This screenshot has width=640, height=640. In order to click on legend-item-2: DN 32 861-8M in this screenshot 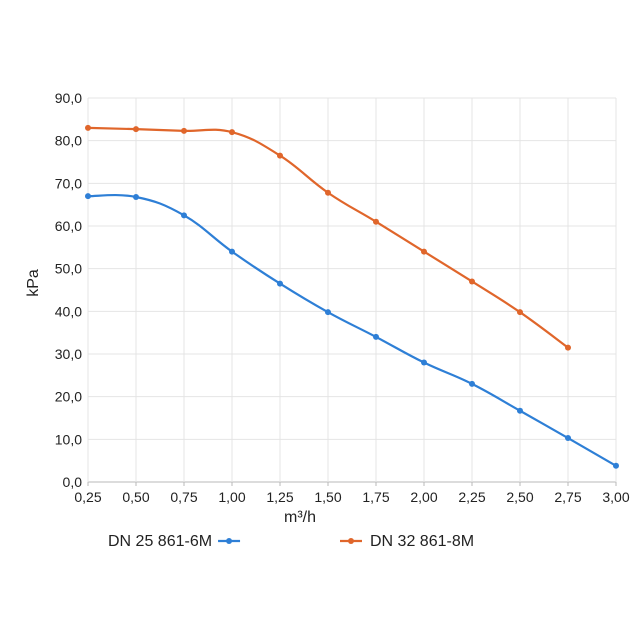, I will do `click(407, 541)`.